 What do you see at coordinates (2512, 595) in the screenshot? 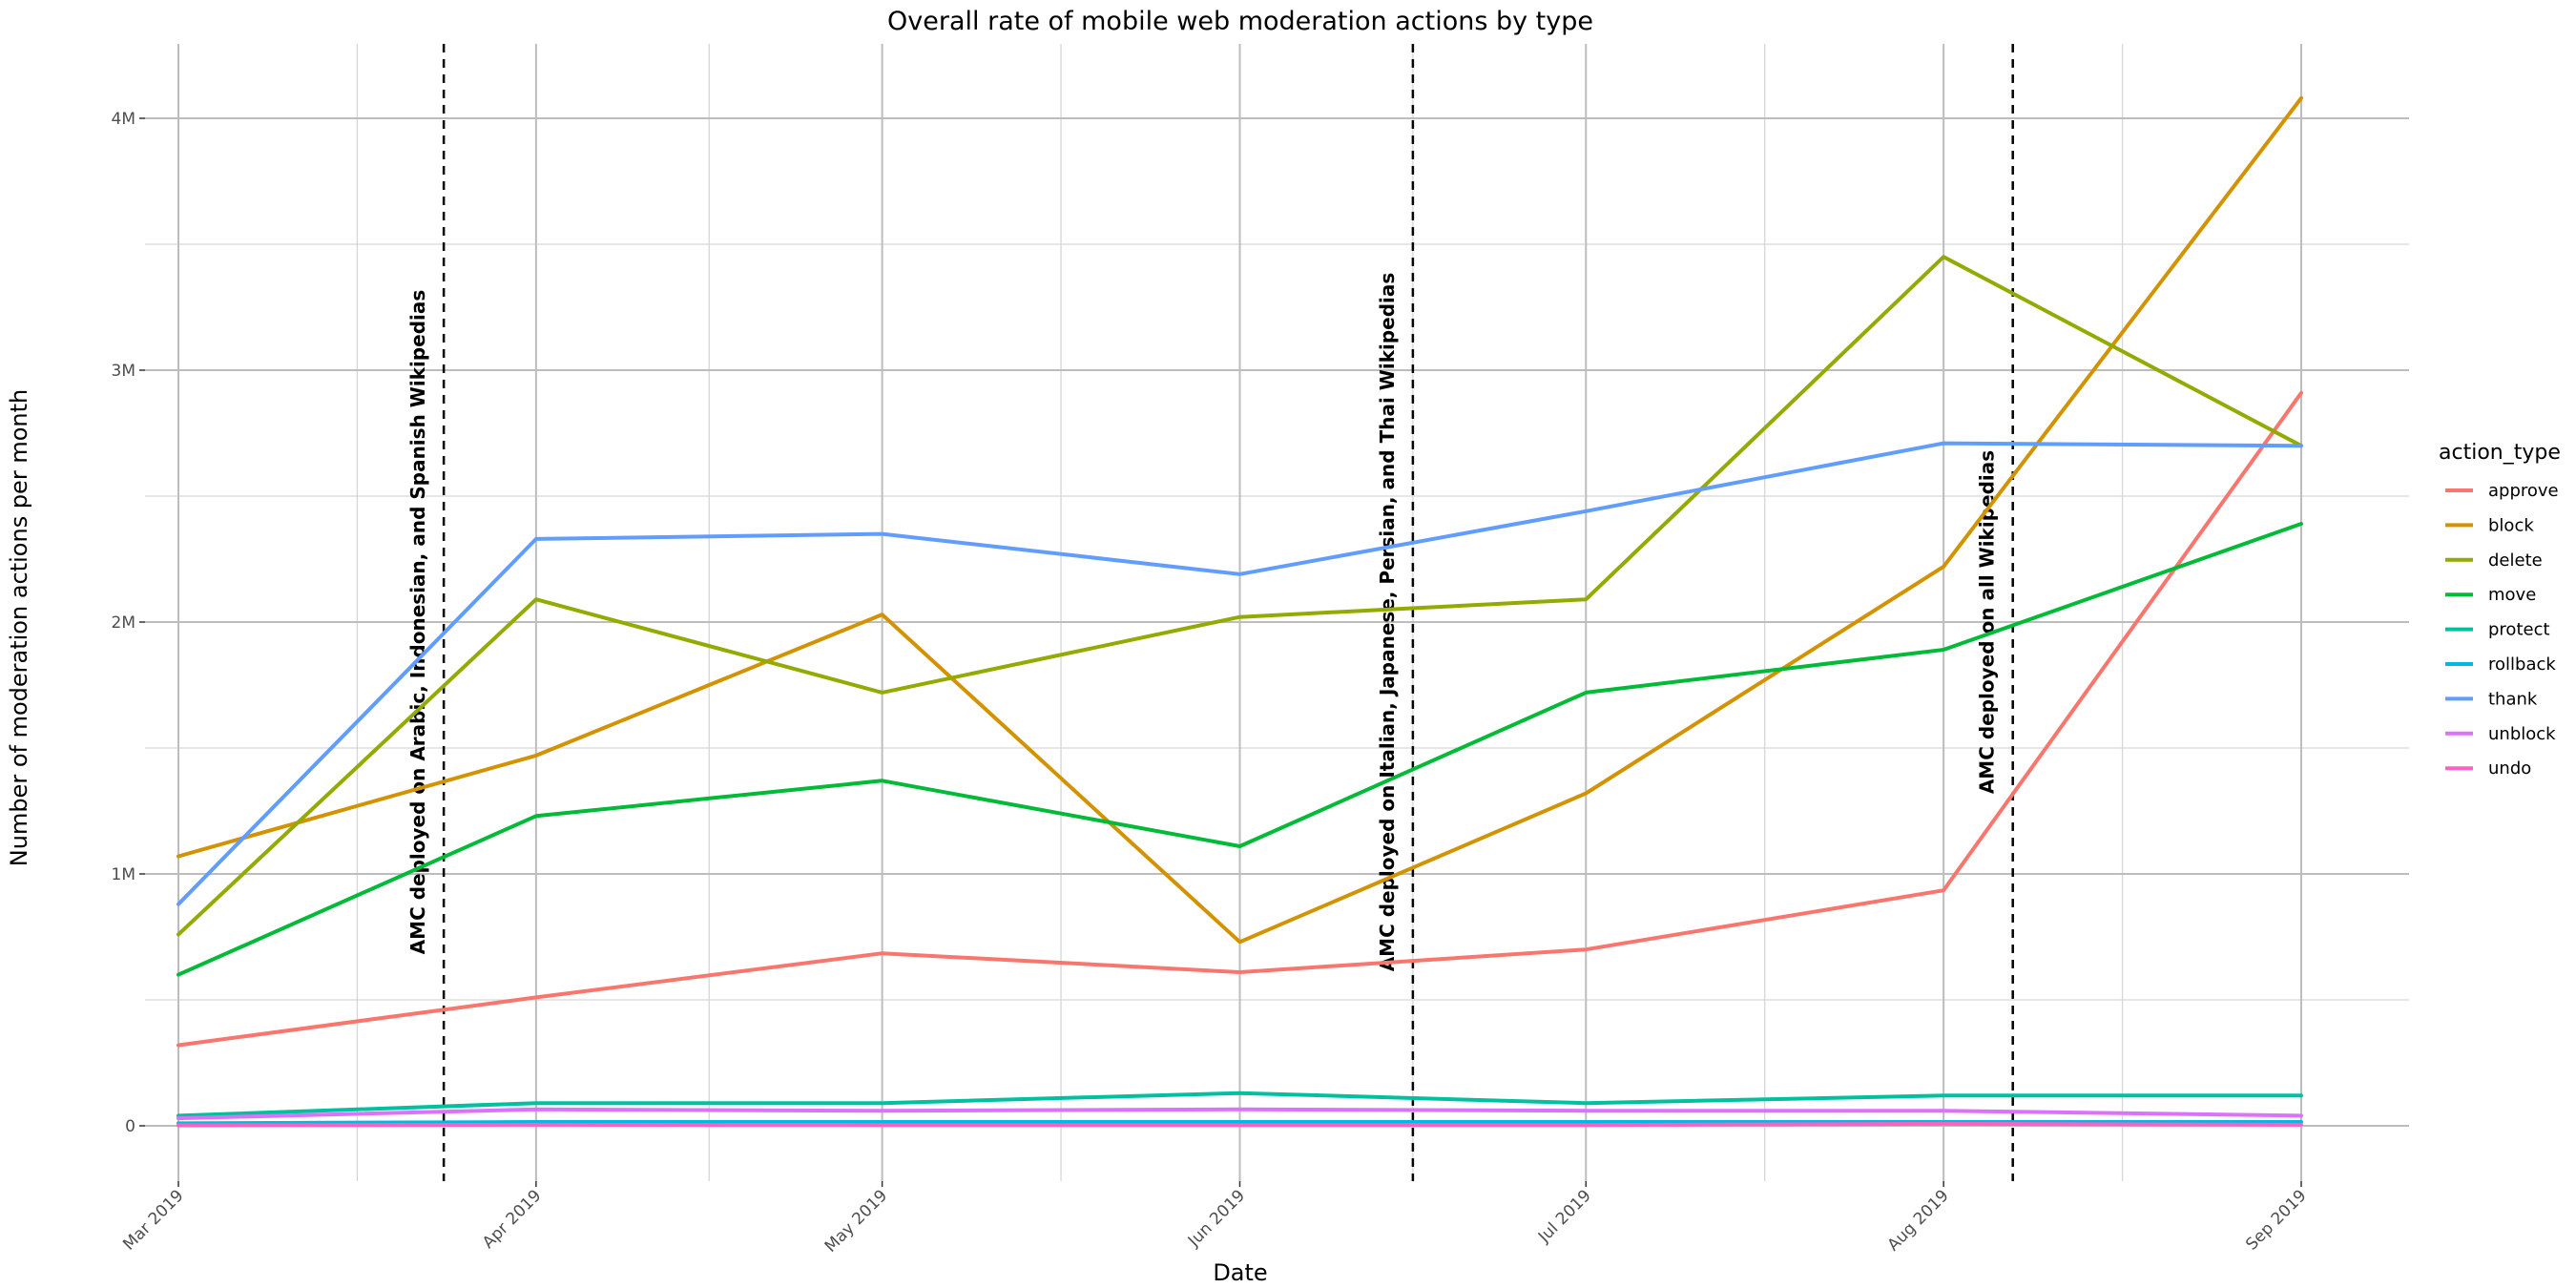
I see `legend-label-move: move` at bounding box center [2512, 595].